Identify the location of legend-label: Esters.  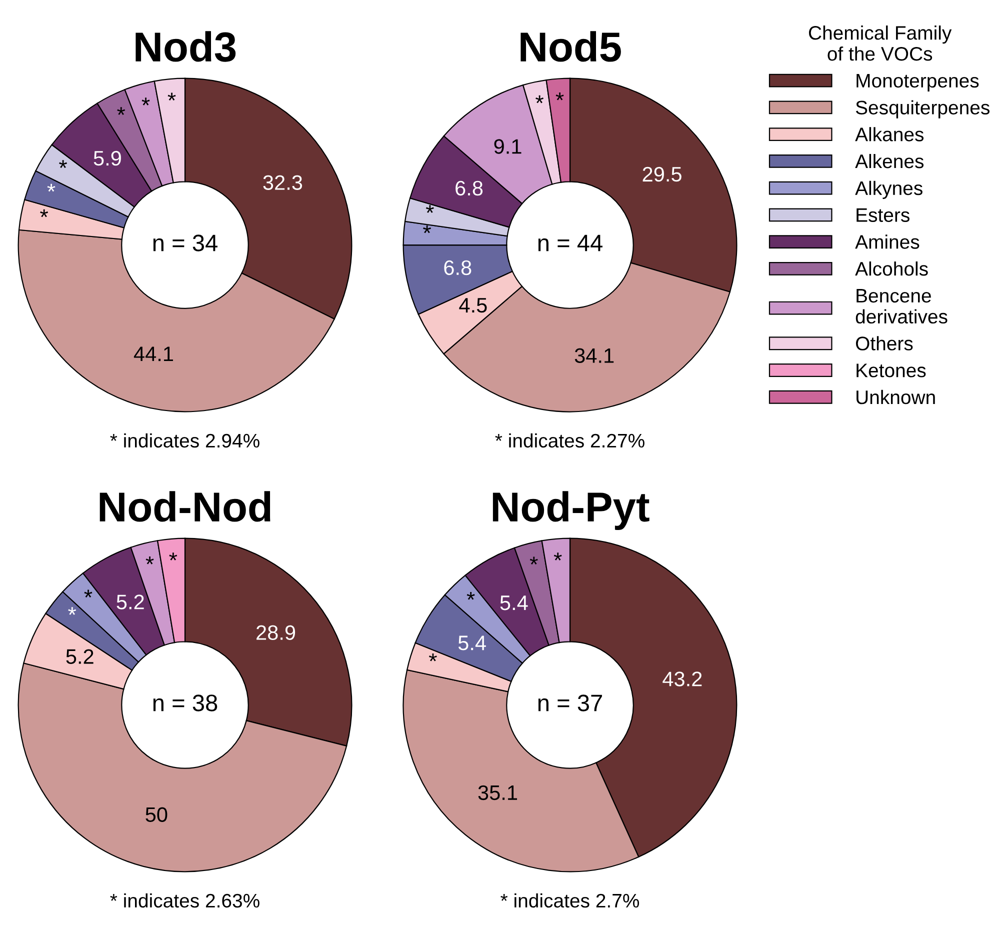
(883, 215).